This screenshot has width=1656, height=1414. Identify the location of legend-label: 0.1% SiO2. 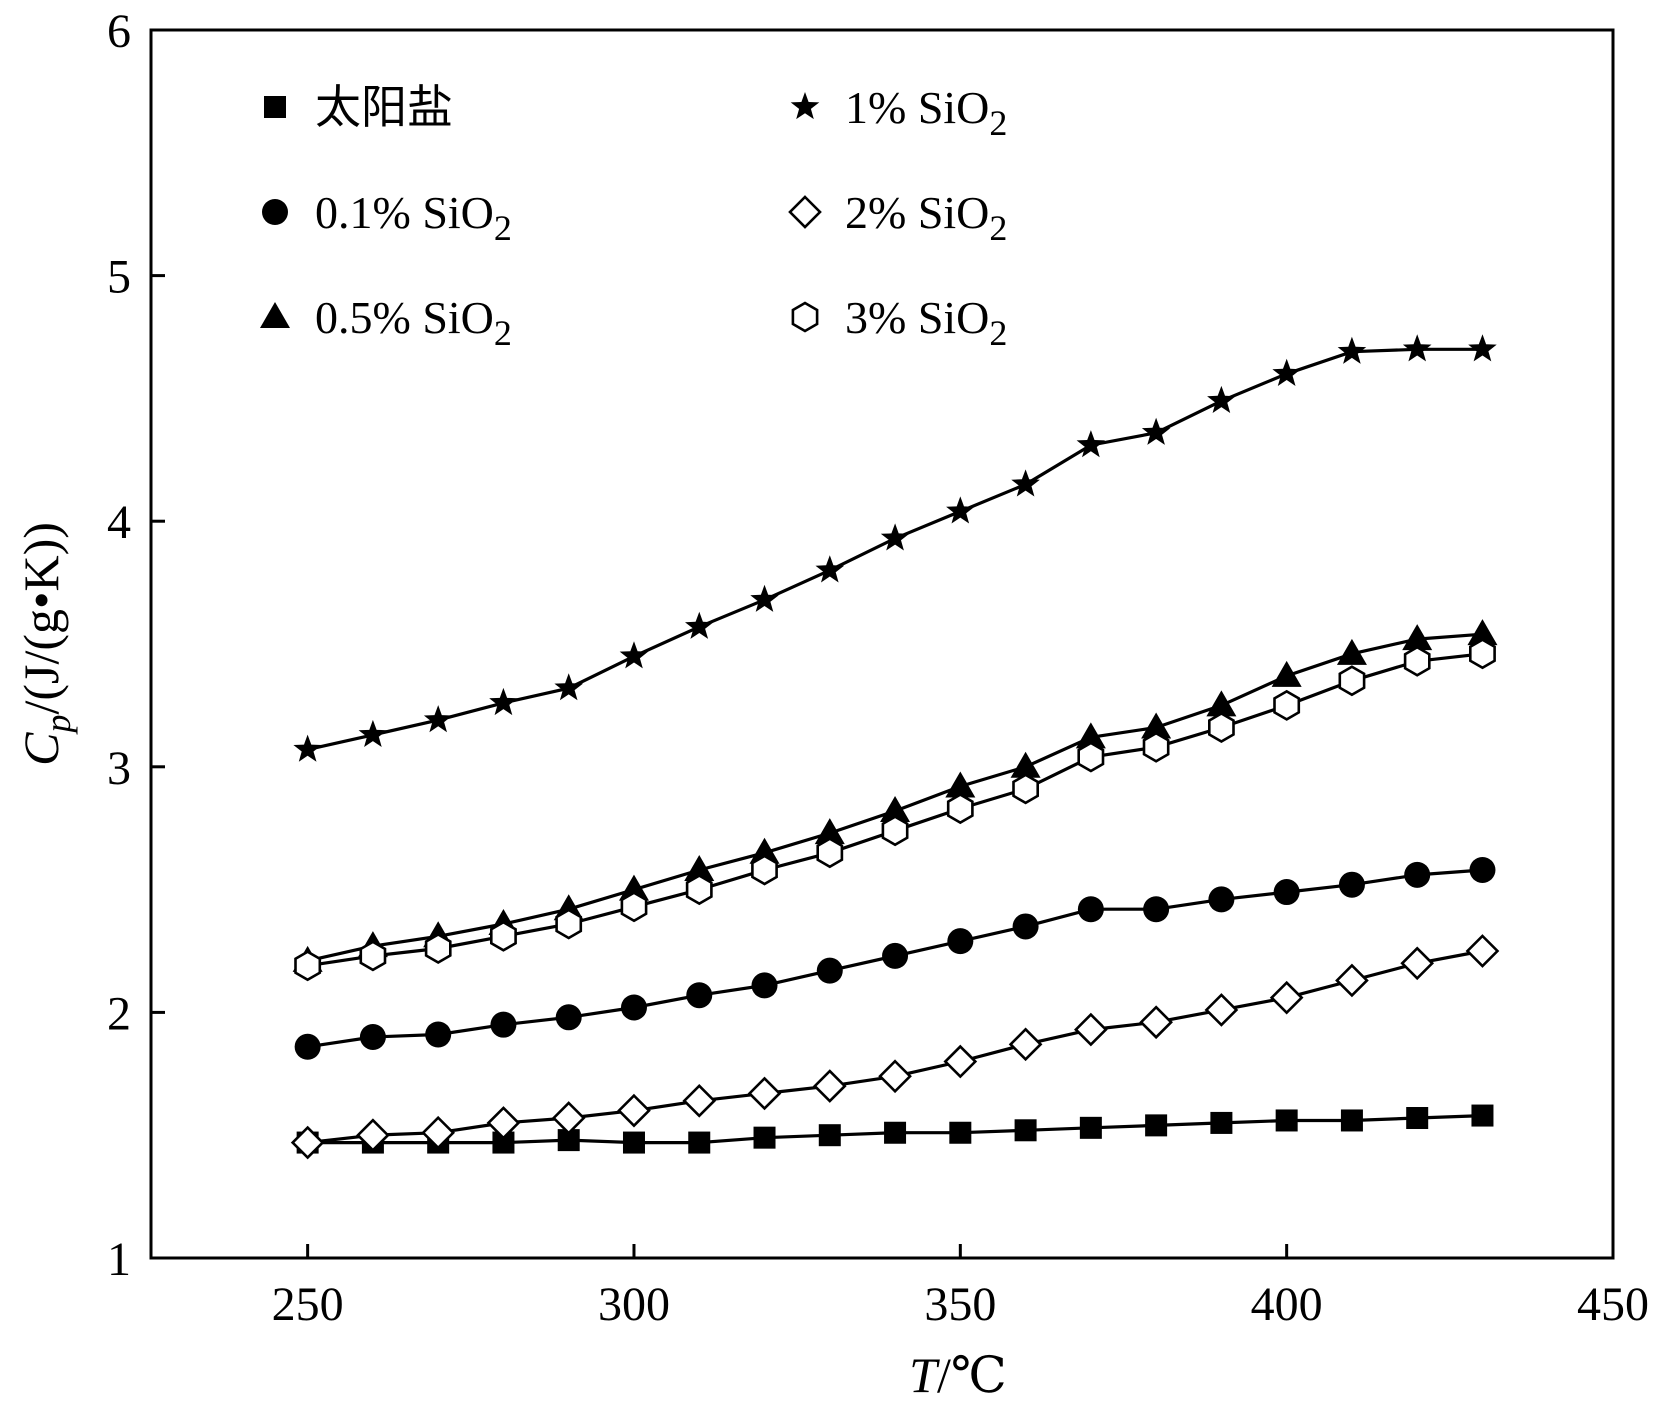
(413, 217).